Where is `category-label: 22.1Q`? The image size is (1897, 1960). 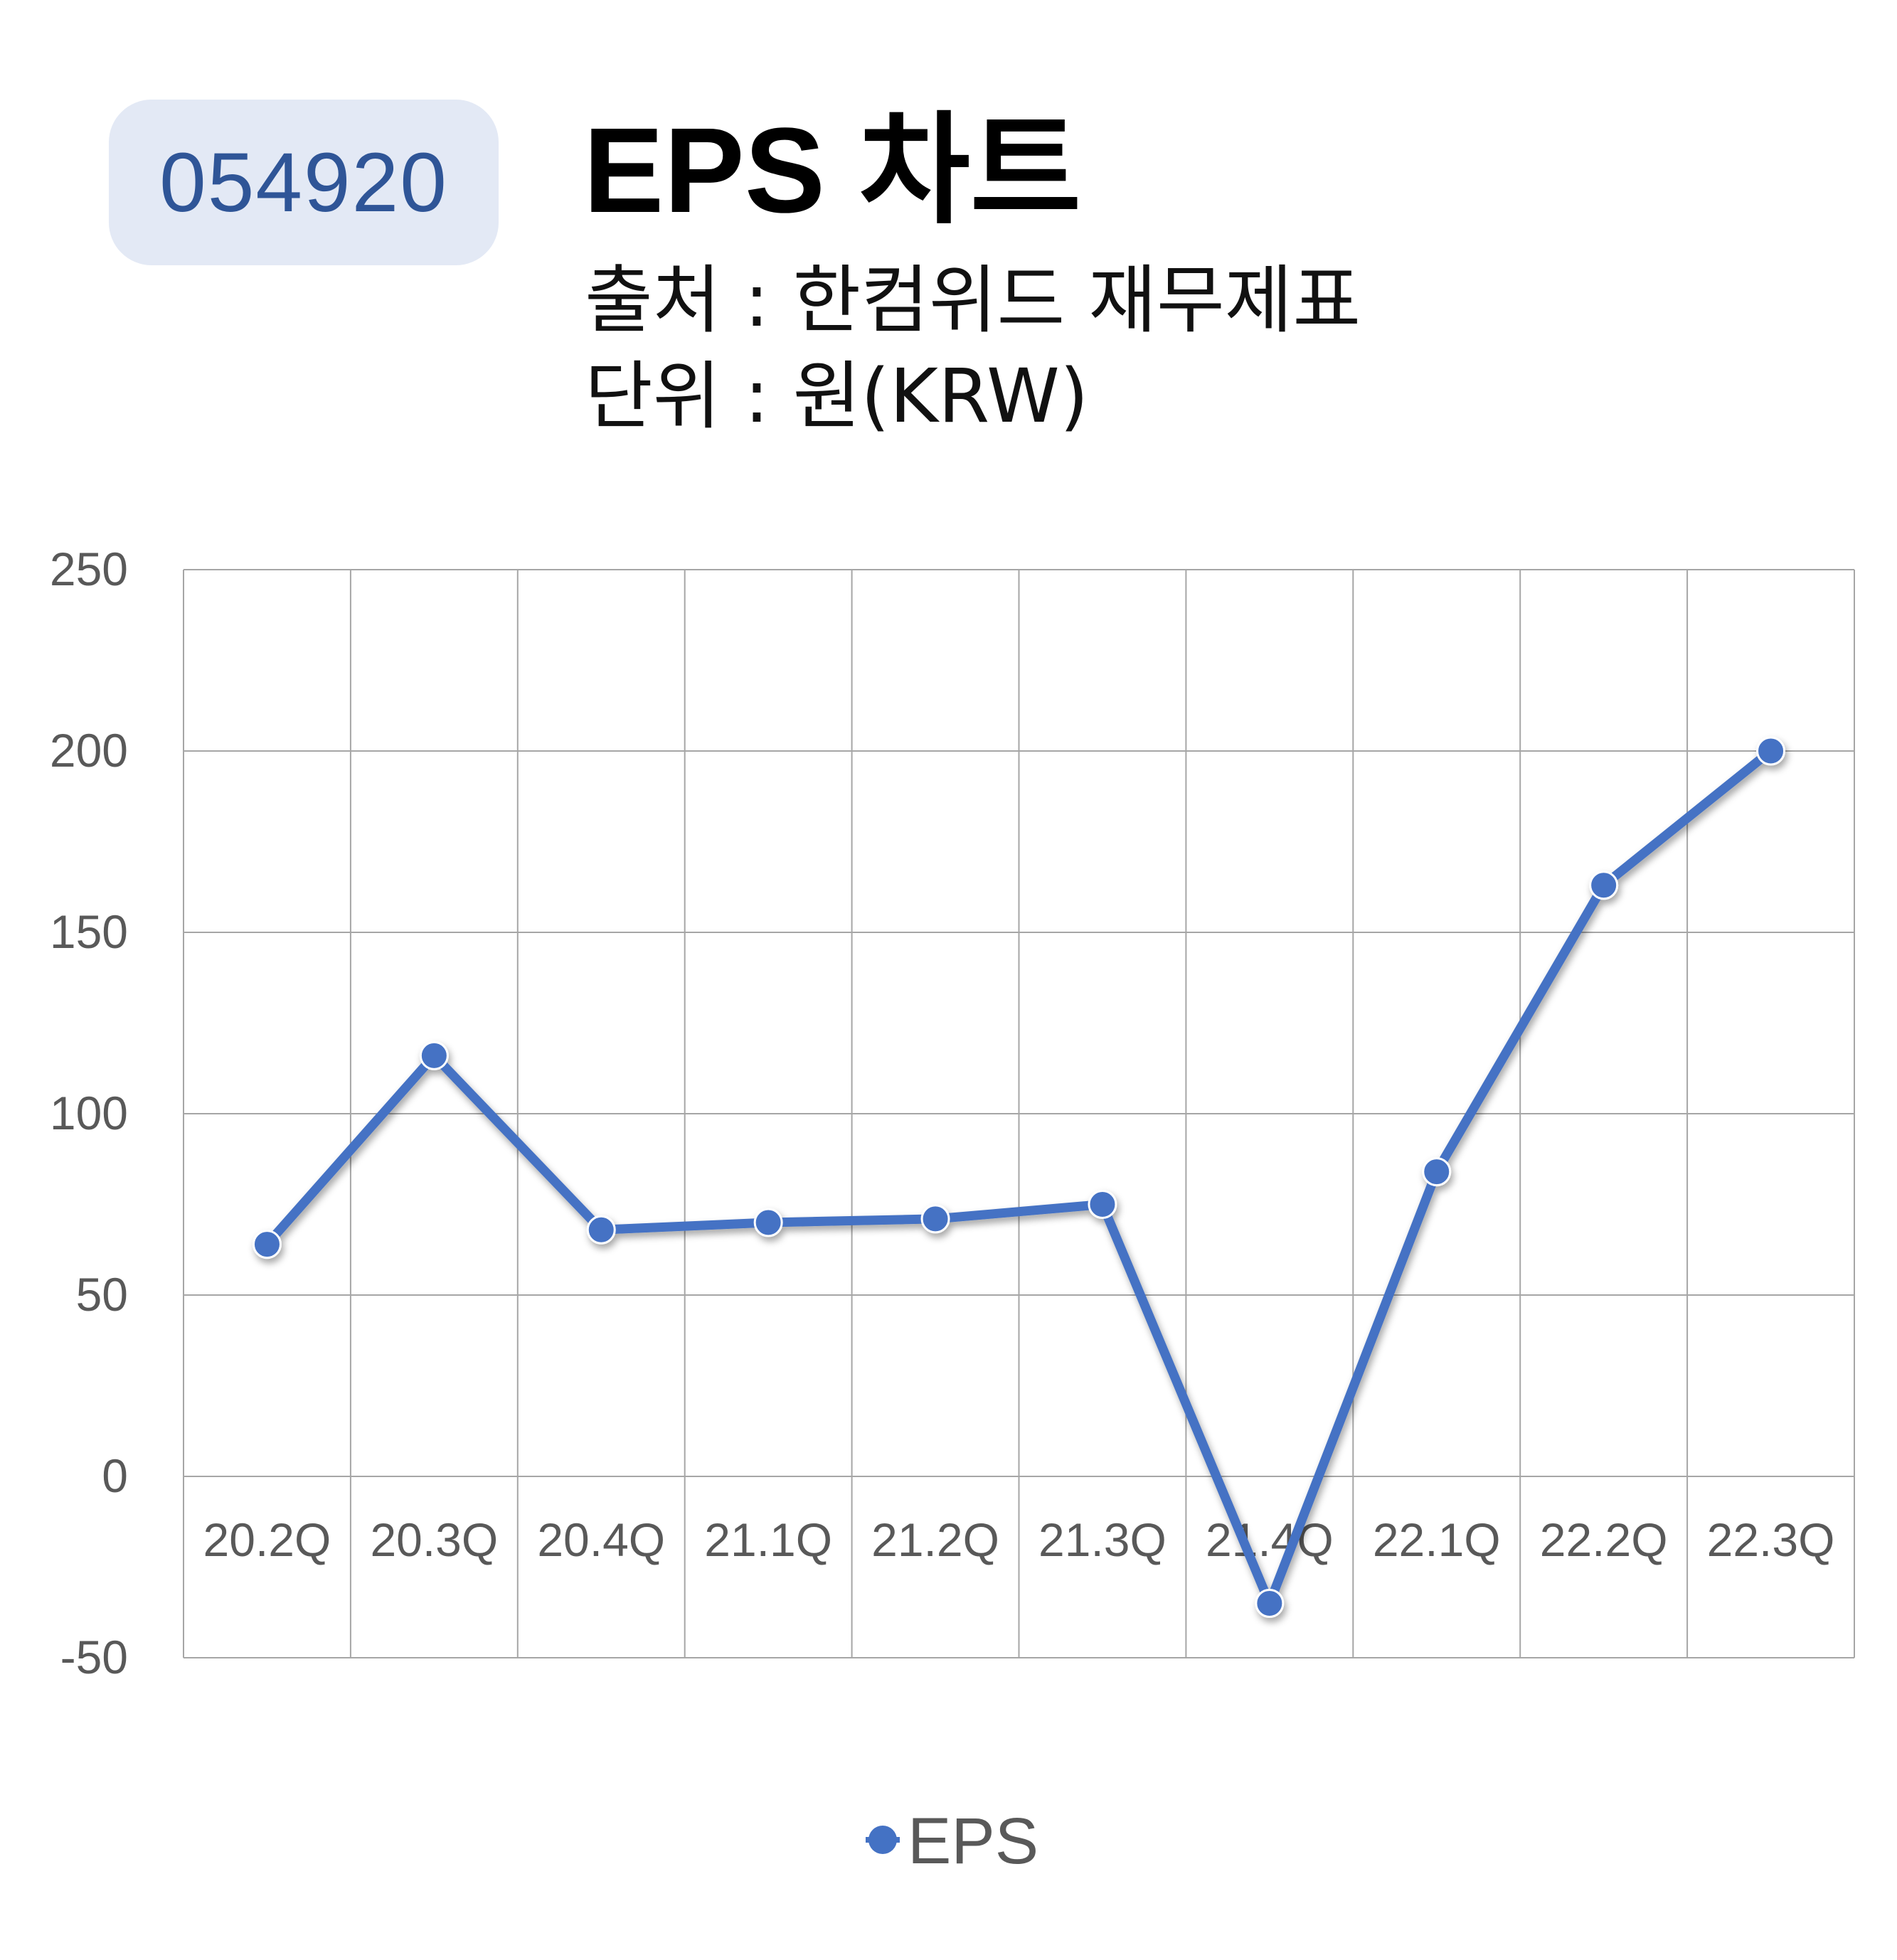
category-label: 22.1Q is located at coordinates (1437, 1539).